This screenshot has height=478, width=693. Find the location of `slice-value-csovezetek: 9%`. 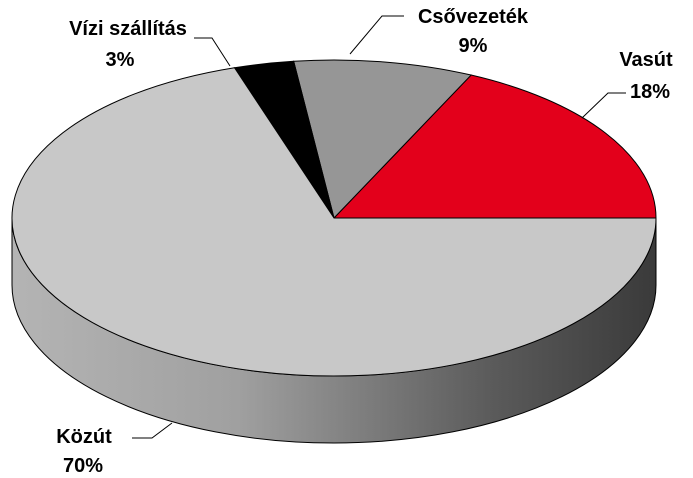

slice-value-csovezetek: 9% is located at coordinates (473, 46).